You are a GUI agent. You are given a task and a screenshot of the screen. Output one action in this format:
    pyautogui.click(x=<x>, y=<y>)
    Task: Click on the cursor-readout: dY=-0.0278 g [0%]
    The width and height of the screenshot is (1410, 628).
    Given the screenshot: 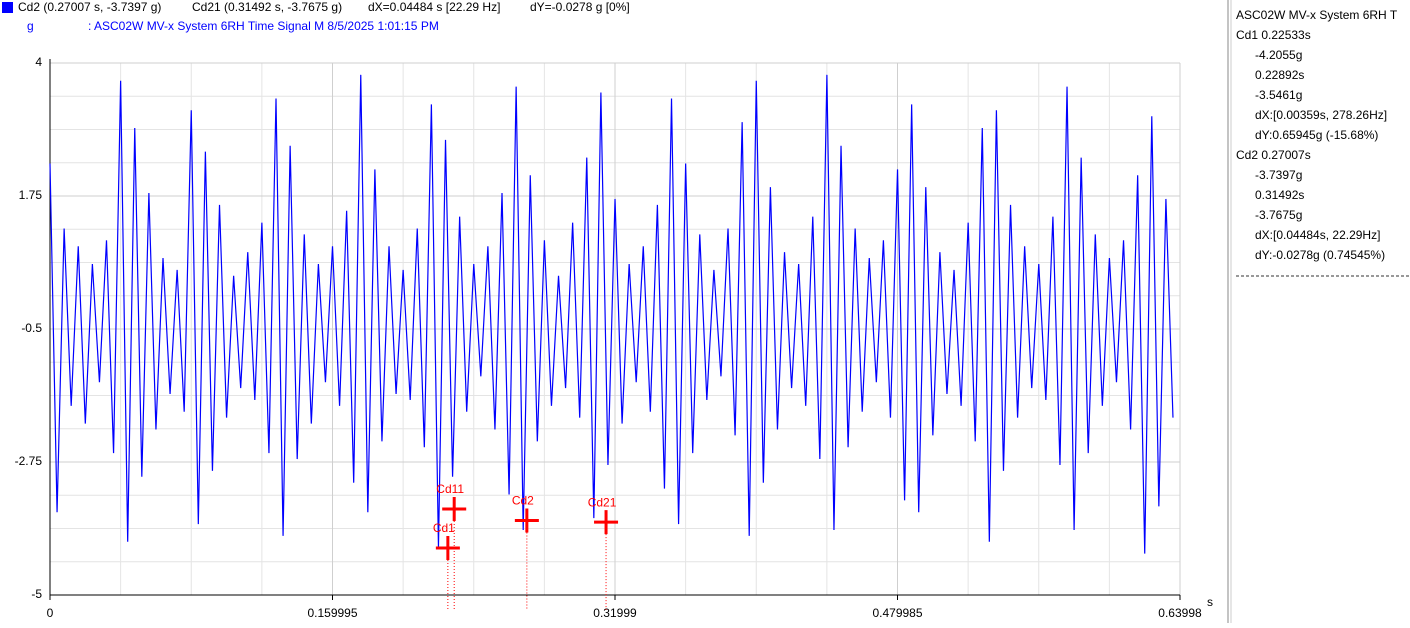 What is the action you would take?
    pyautogui.click(x=580, y=7)
    